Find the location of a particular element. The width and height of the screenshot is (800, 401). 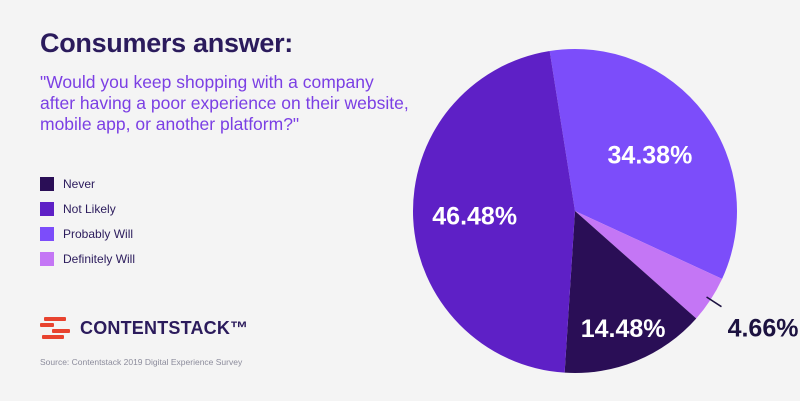

brand-logo: CONTENTSTACK™ is located at coordinates (144, 328).